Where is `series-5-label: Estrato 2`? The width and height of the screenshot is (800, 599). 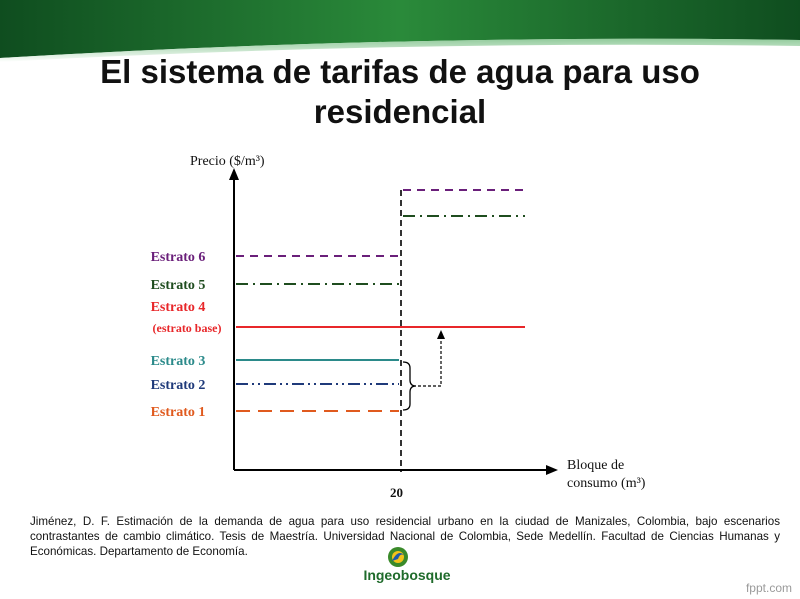
series-5-label: Estrato 2 is located at coordinates (178, 385).